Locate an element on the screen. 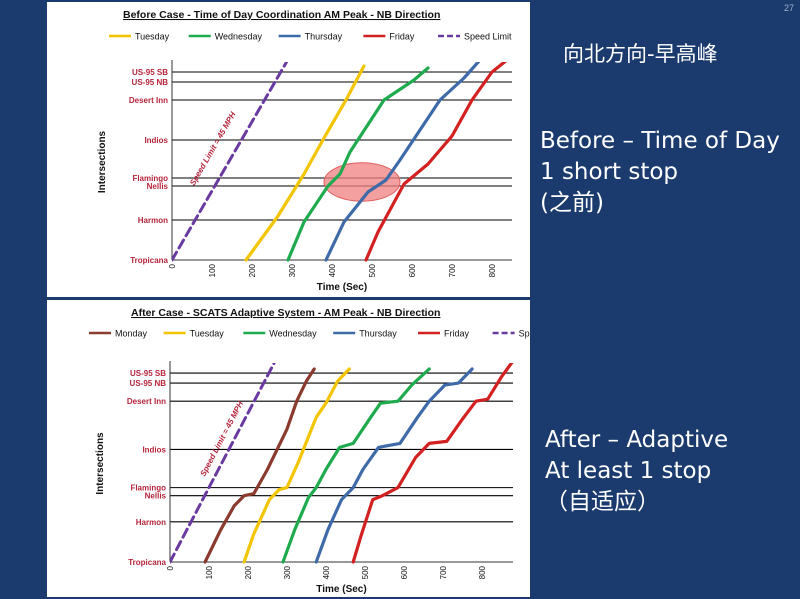  highlight-ellipse is located at coordinates (362, 182).